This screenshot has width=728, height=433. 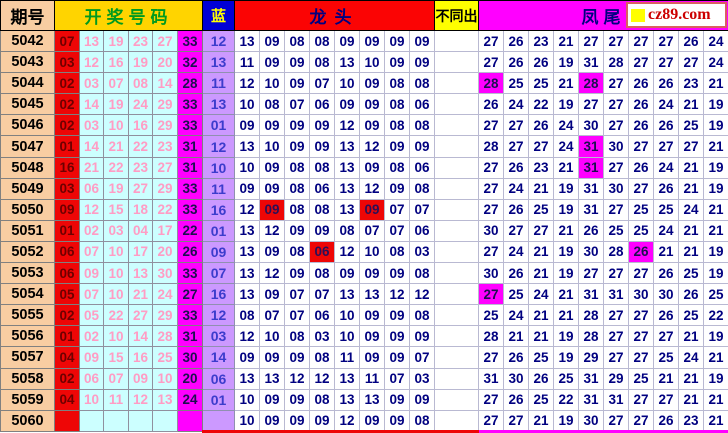 I want to click on ball-tail-cell: 33, so click(x=190, y=104).